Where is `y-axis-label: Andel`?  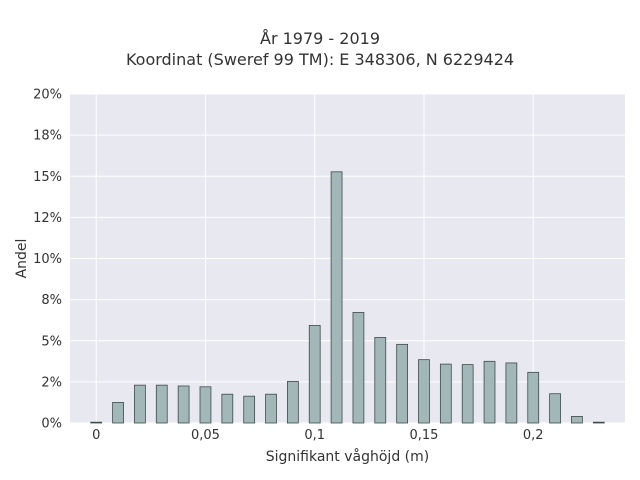
y-axis-label: Andel is located at coordinates (22, 259).